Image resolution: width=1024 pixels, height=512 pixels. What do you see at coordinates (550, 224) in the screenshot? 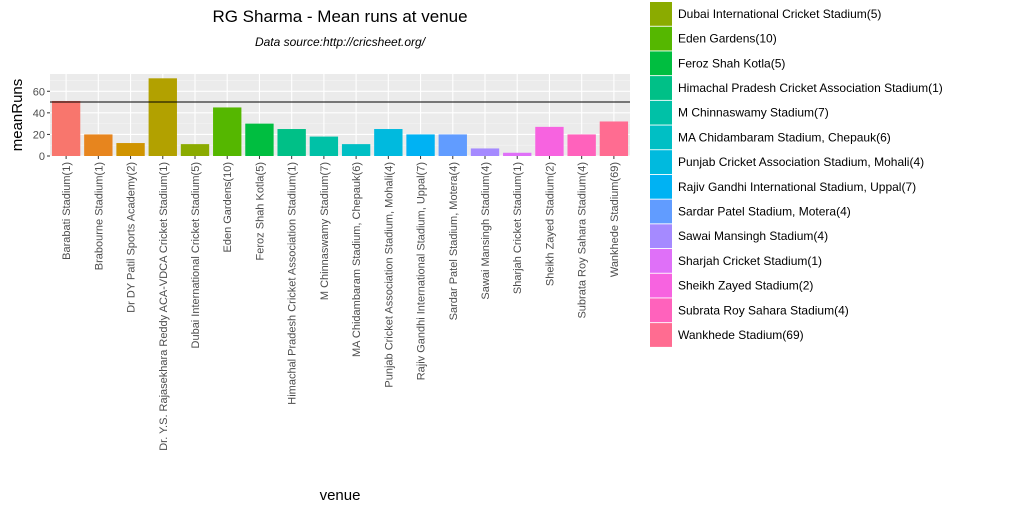
I see `x-tick-label: Sheikh Zayed Stadium(2)` at bounding box center [550, 224].